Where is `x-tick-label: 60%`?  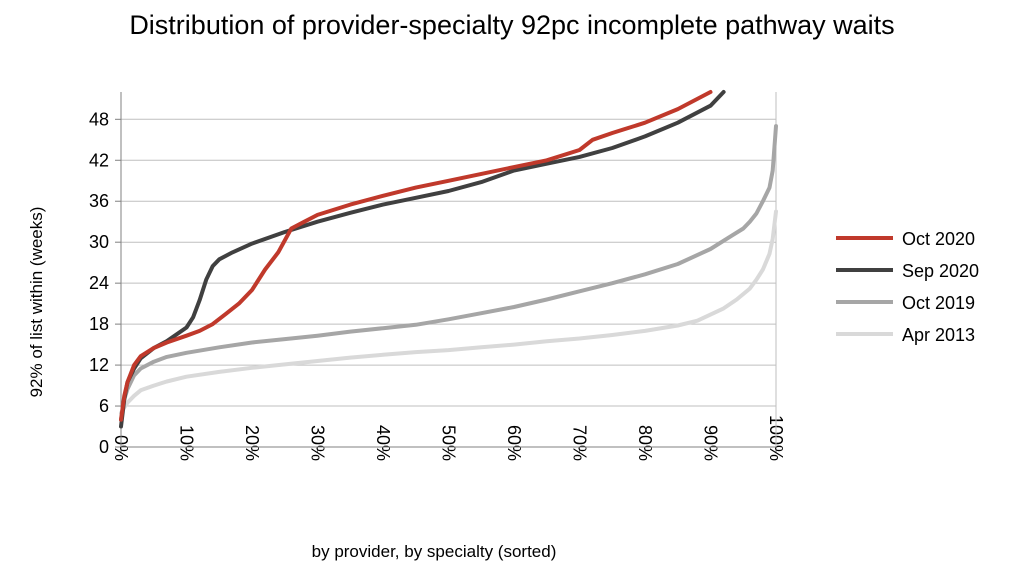
x-tick-label: 60% is located at coordinates (514, 443).